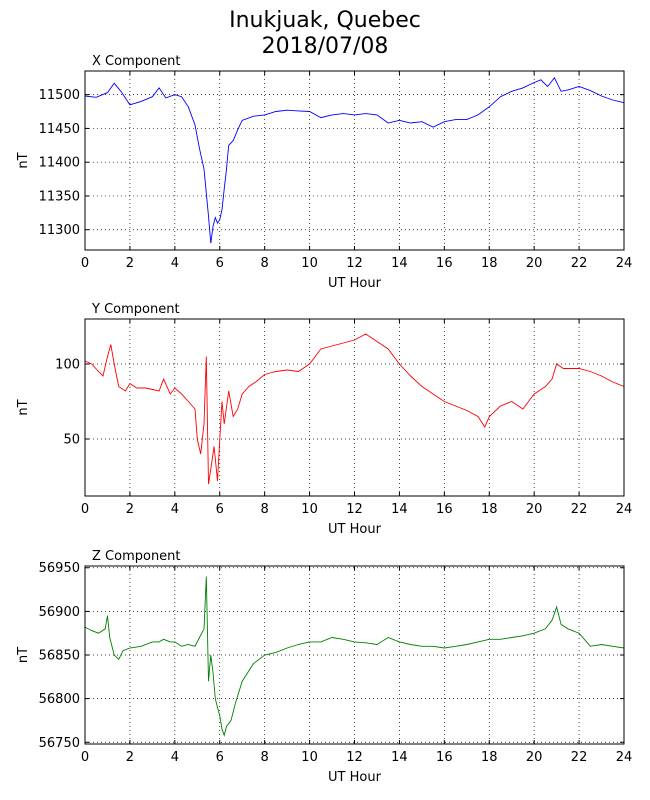 Image resolution: width=650 pixels, height=800 pixels. What do you see at coordinates (85, 757) in the screenshot?
I see `z-component-xtick-label: 0` at bounding box center [85, 757].